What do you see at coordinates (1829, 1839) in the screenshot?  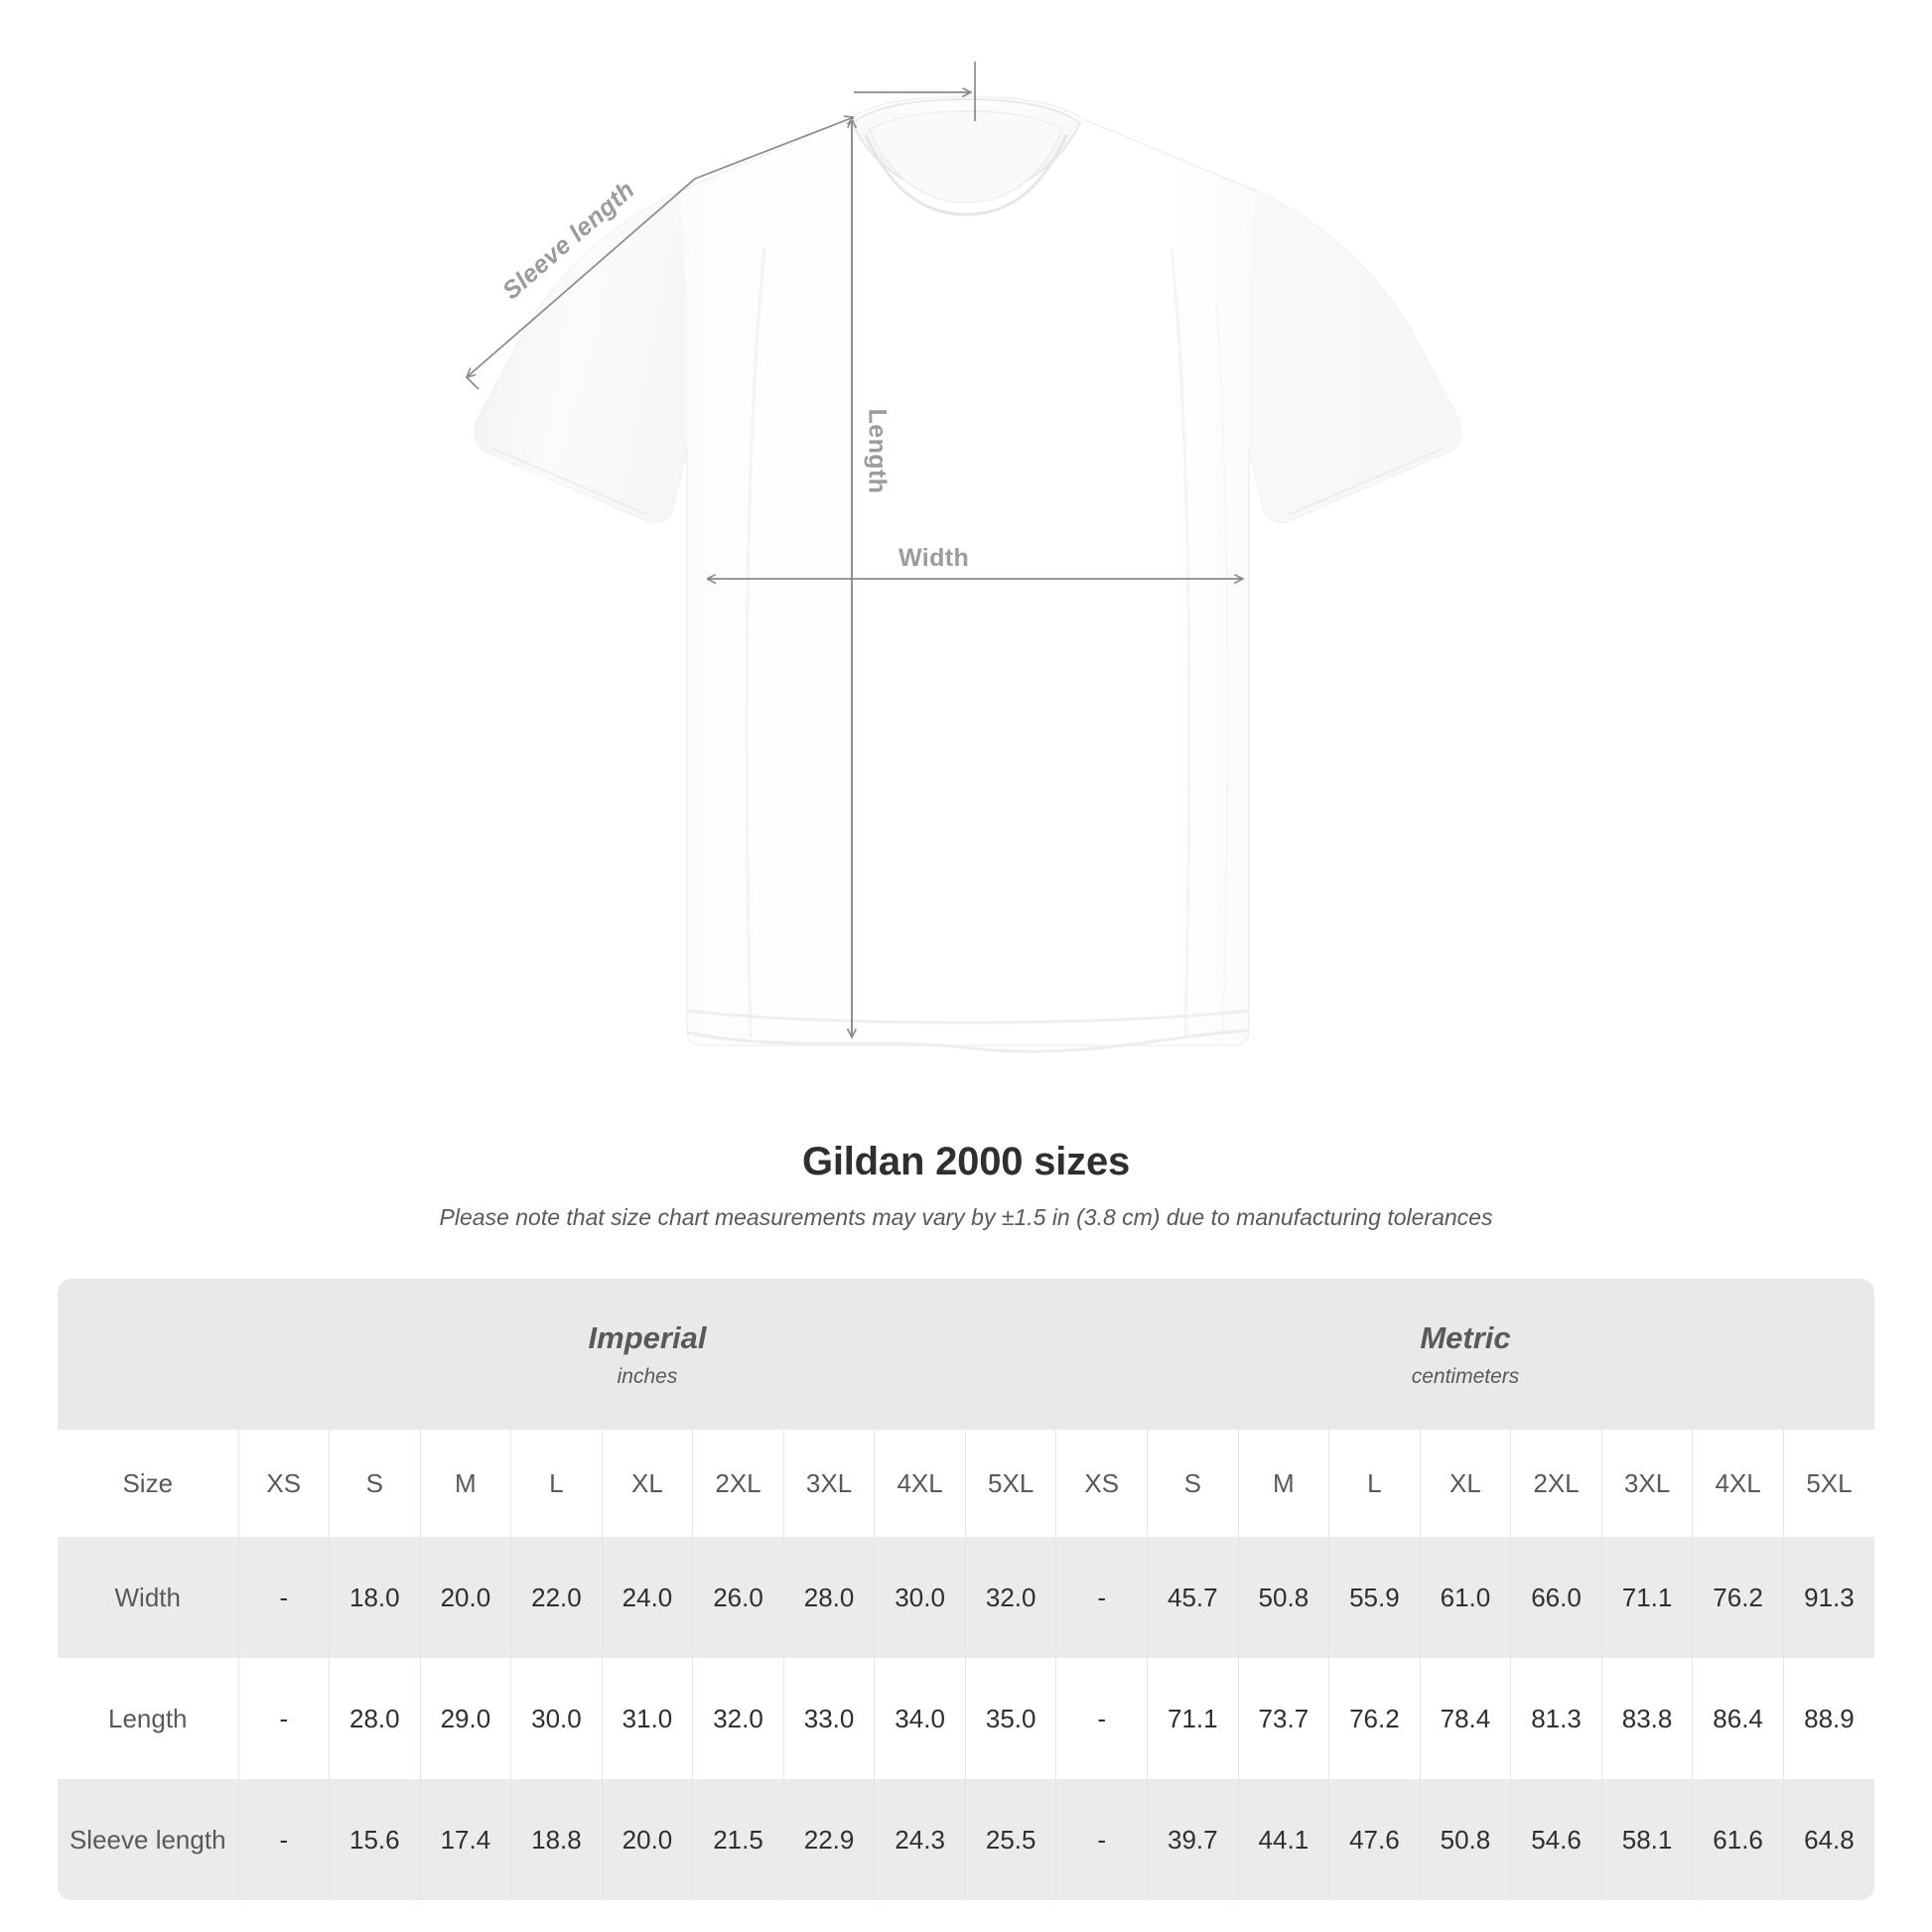 I see `cell-sleeve-length-metric-5xl: 64.8` at bounding box center [1829, 1839].